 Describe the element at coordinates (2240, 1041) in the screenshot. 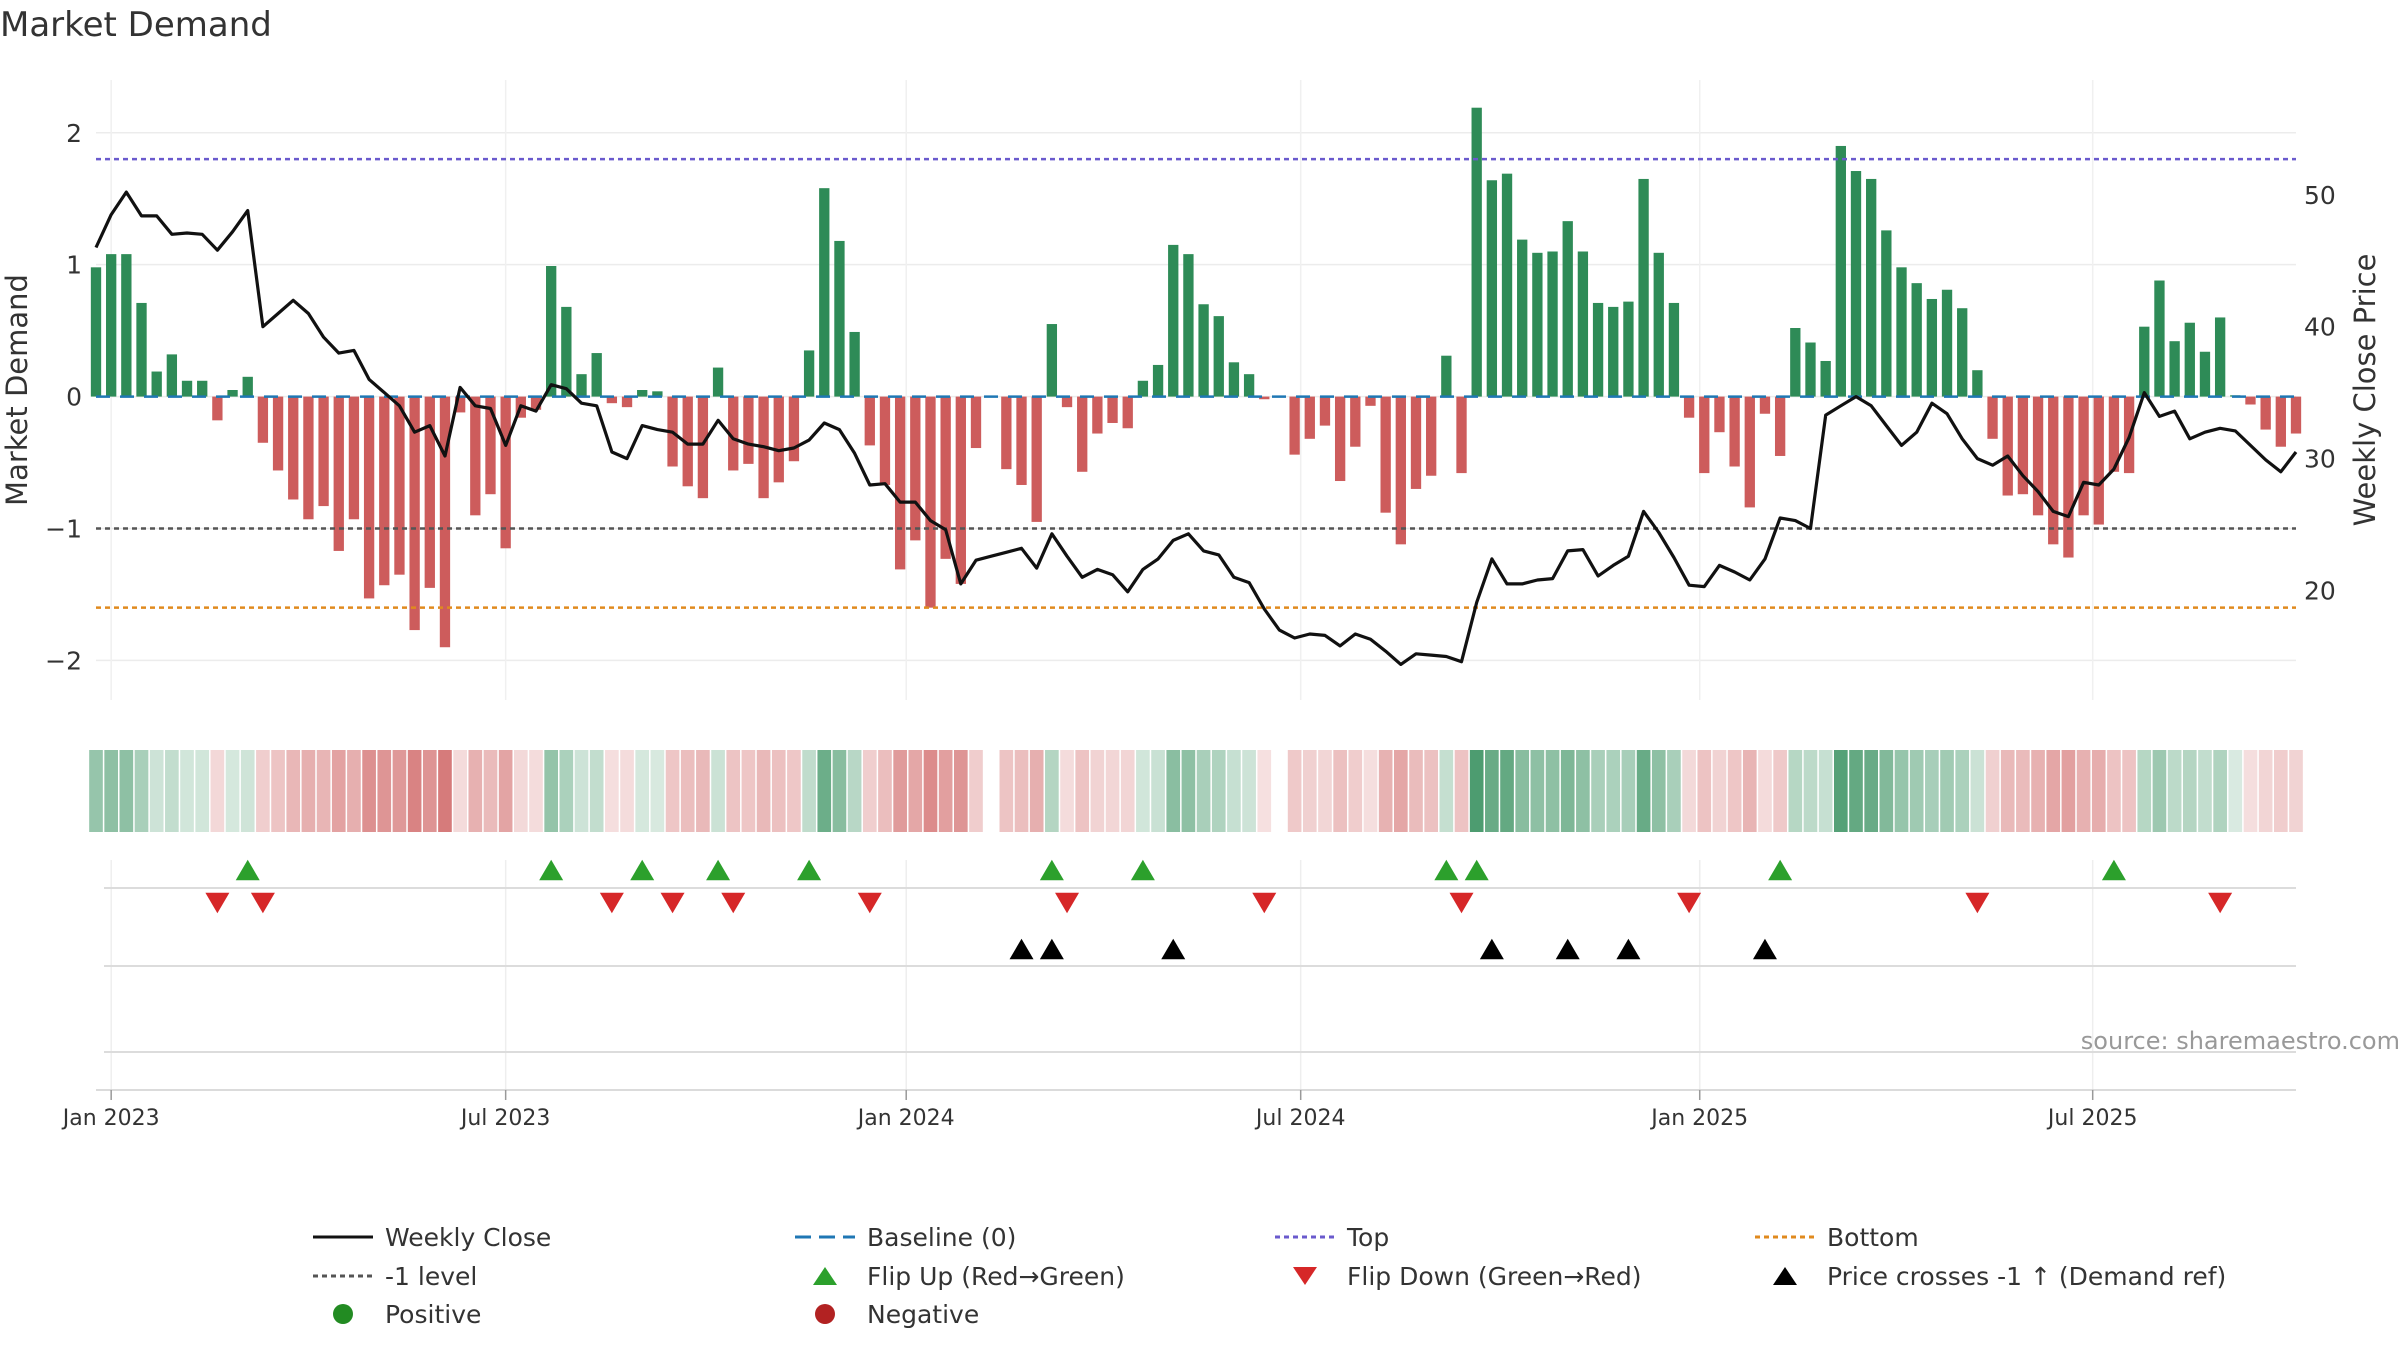

I see `source-label: source: sharemaestro.com` at that location.